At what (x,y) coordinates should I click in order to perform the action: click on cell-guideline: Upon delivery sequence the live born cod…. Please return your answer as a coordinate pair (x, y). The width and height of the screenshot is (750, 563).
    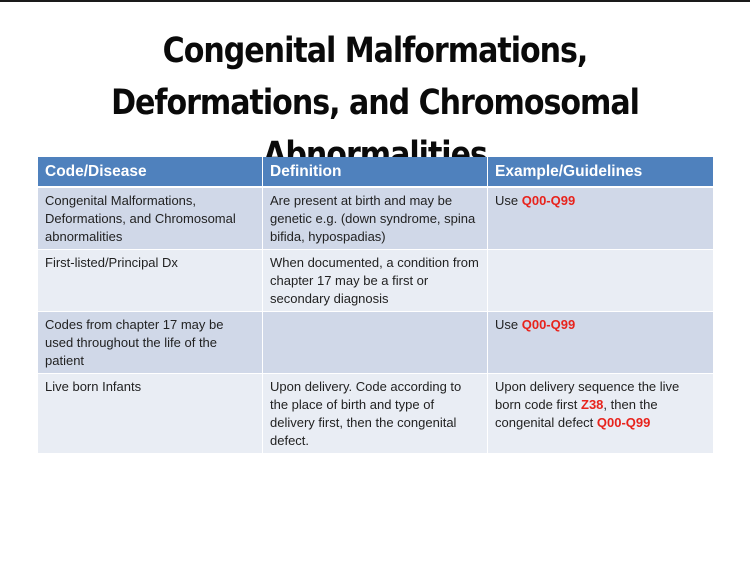
    Looking at the image, I should click on (600, 414).